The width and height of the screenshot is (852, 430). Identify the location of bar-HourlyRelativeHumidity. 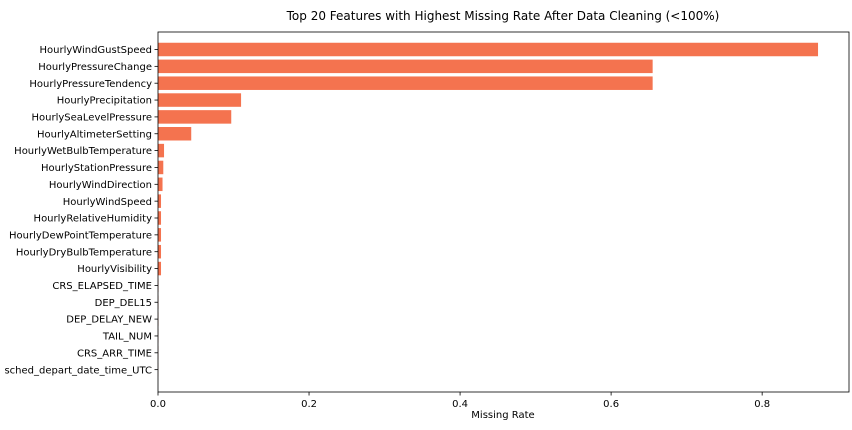
(160, 218).